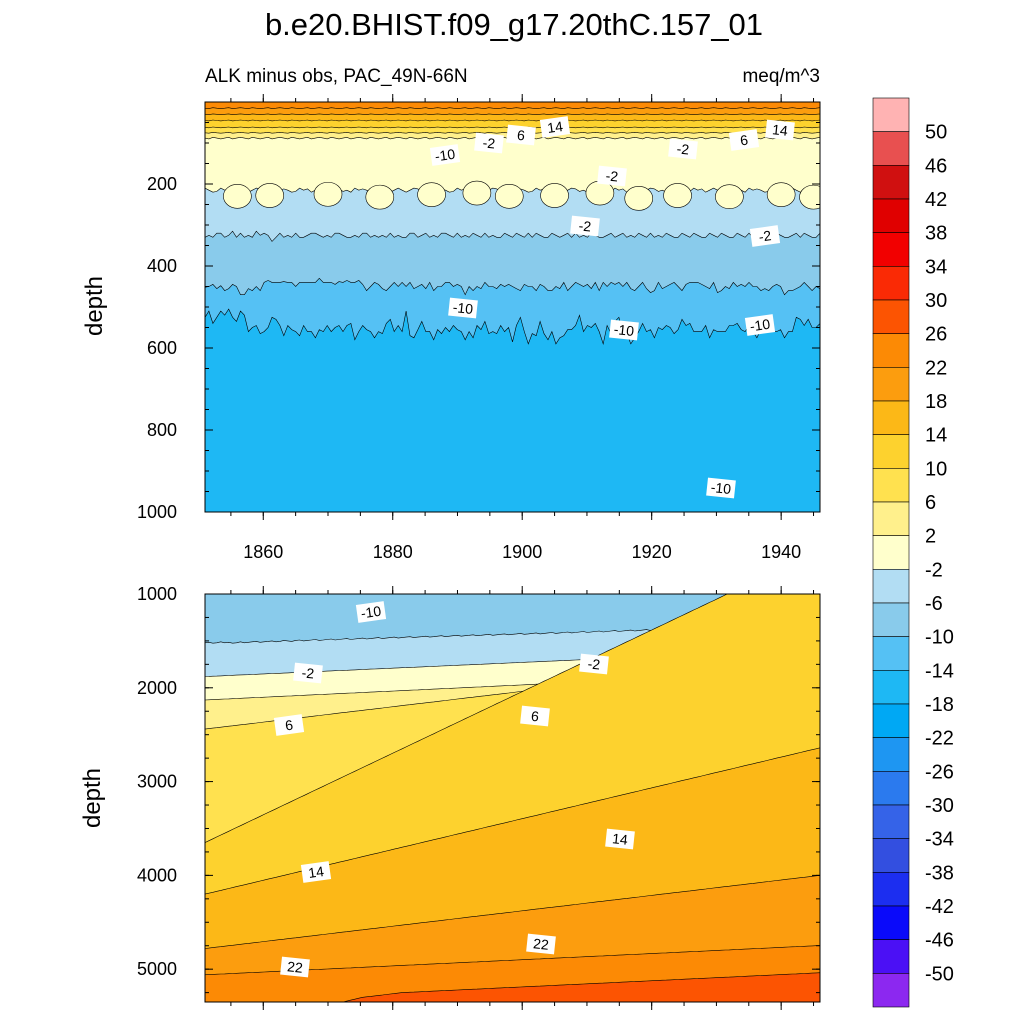 The width and height of the screenshot is (1024, 1024). What do you see at coordinates (514, 24) in the screenshot?
I see `chart-title: b.e20.BHIST.f09_g17.20thC.157_01` at bounding box center [514, 24].